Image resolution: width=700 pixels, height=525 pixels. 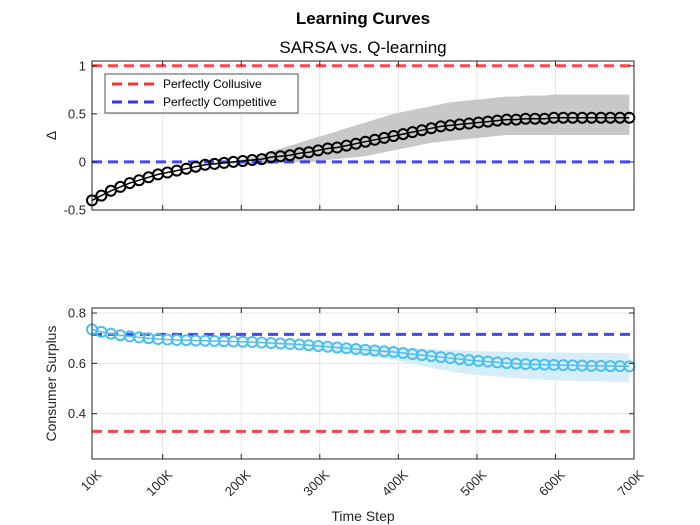 What do you see at coordinates (77, 413) in the screenshot?
I see `cs-y-tick-label: 0.4` at bounding box center [77, 413].